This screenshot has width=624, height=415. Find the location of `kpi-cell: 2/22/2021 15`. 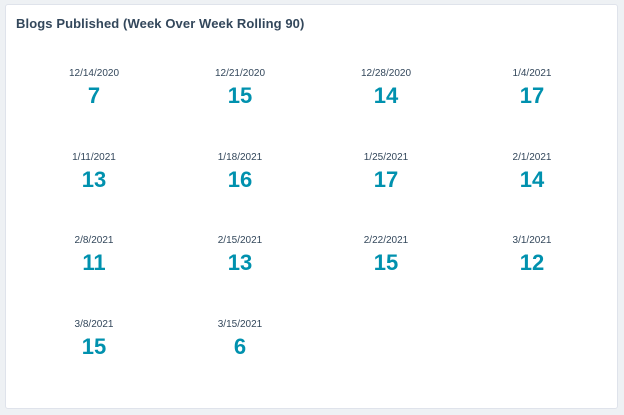

kpi-cell: 2/22/2021 15 is located at coordinates (386, 255).